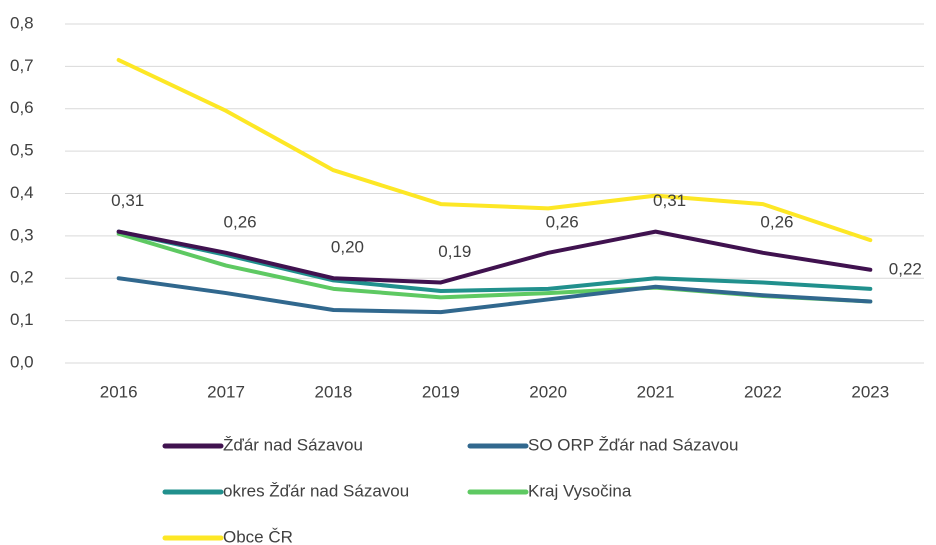  I want to click on y-tick-label: 0,0, so click(22, 361).